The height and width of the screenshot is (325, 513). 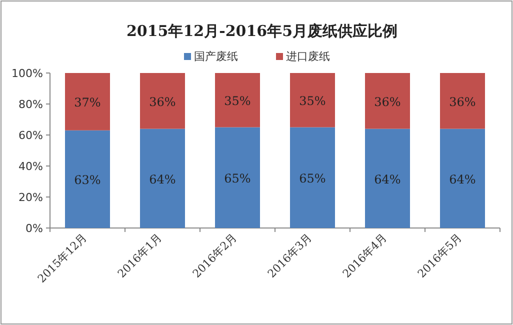 What do you see at coordinates (308, 56) in the screenshot?
I see `legend-label: 进口废纸` at bounding box center [308, 56].